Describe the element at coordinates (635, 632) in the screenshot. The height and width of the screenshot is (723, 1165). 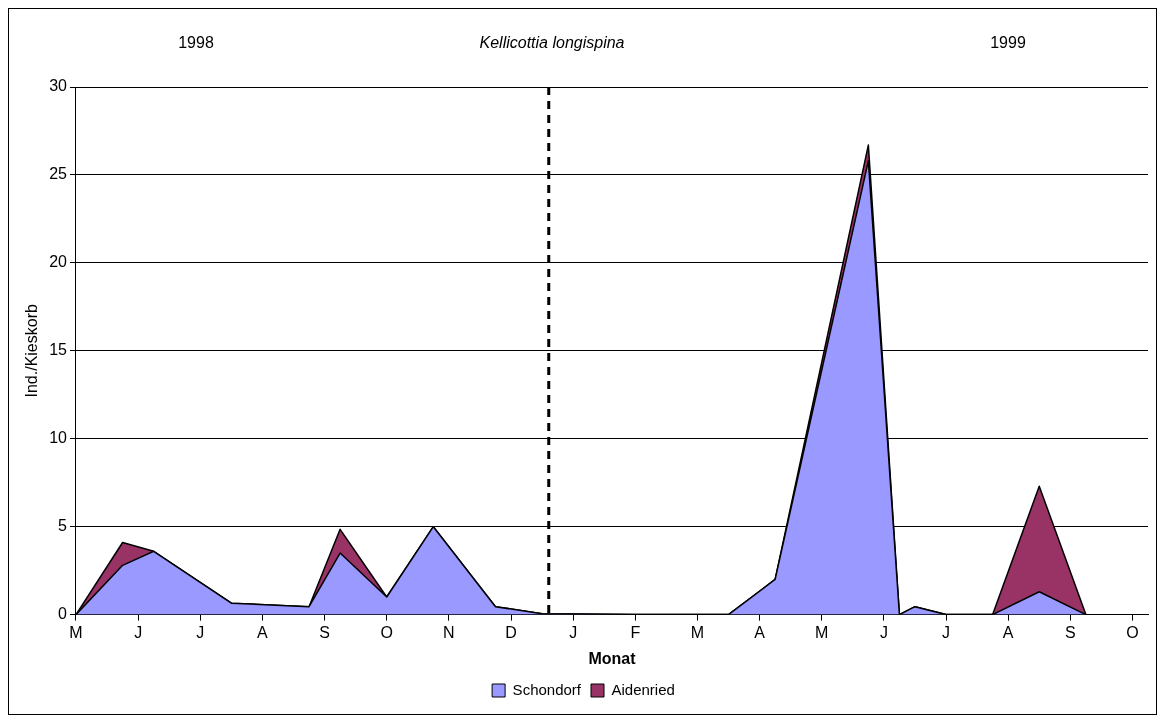
I see `x-tick-label: F` at that location.